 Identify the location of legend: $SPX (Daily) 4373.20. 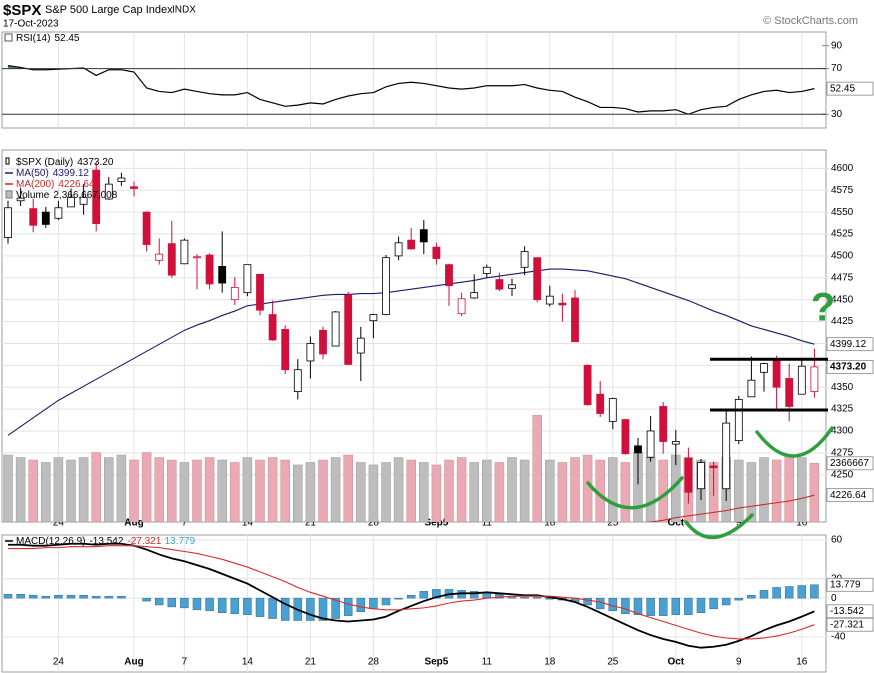
(65, 162).